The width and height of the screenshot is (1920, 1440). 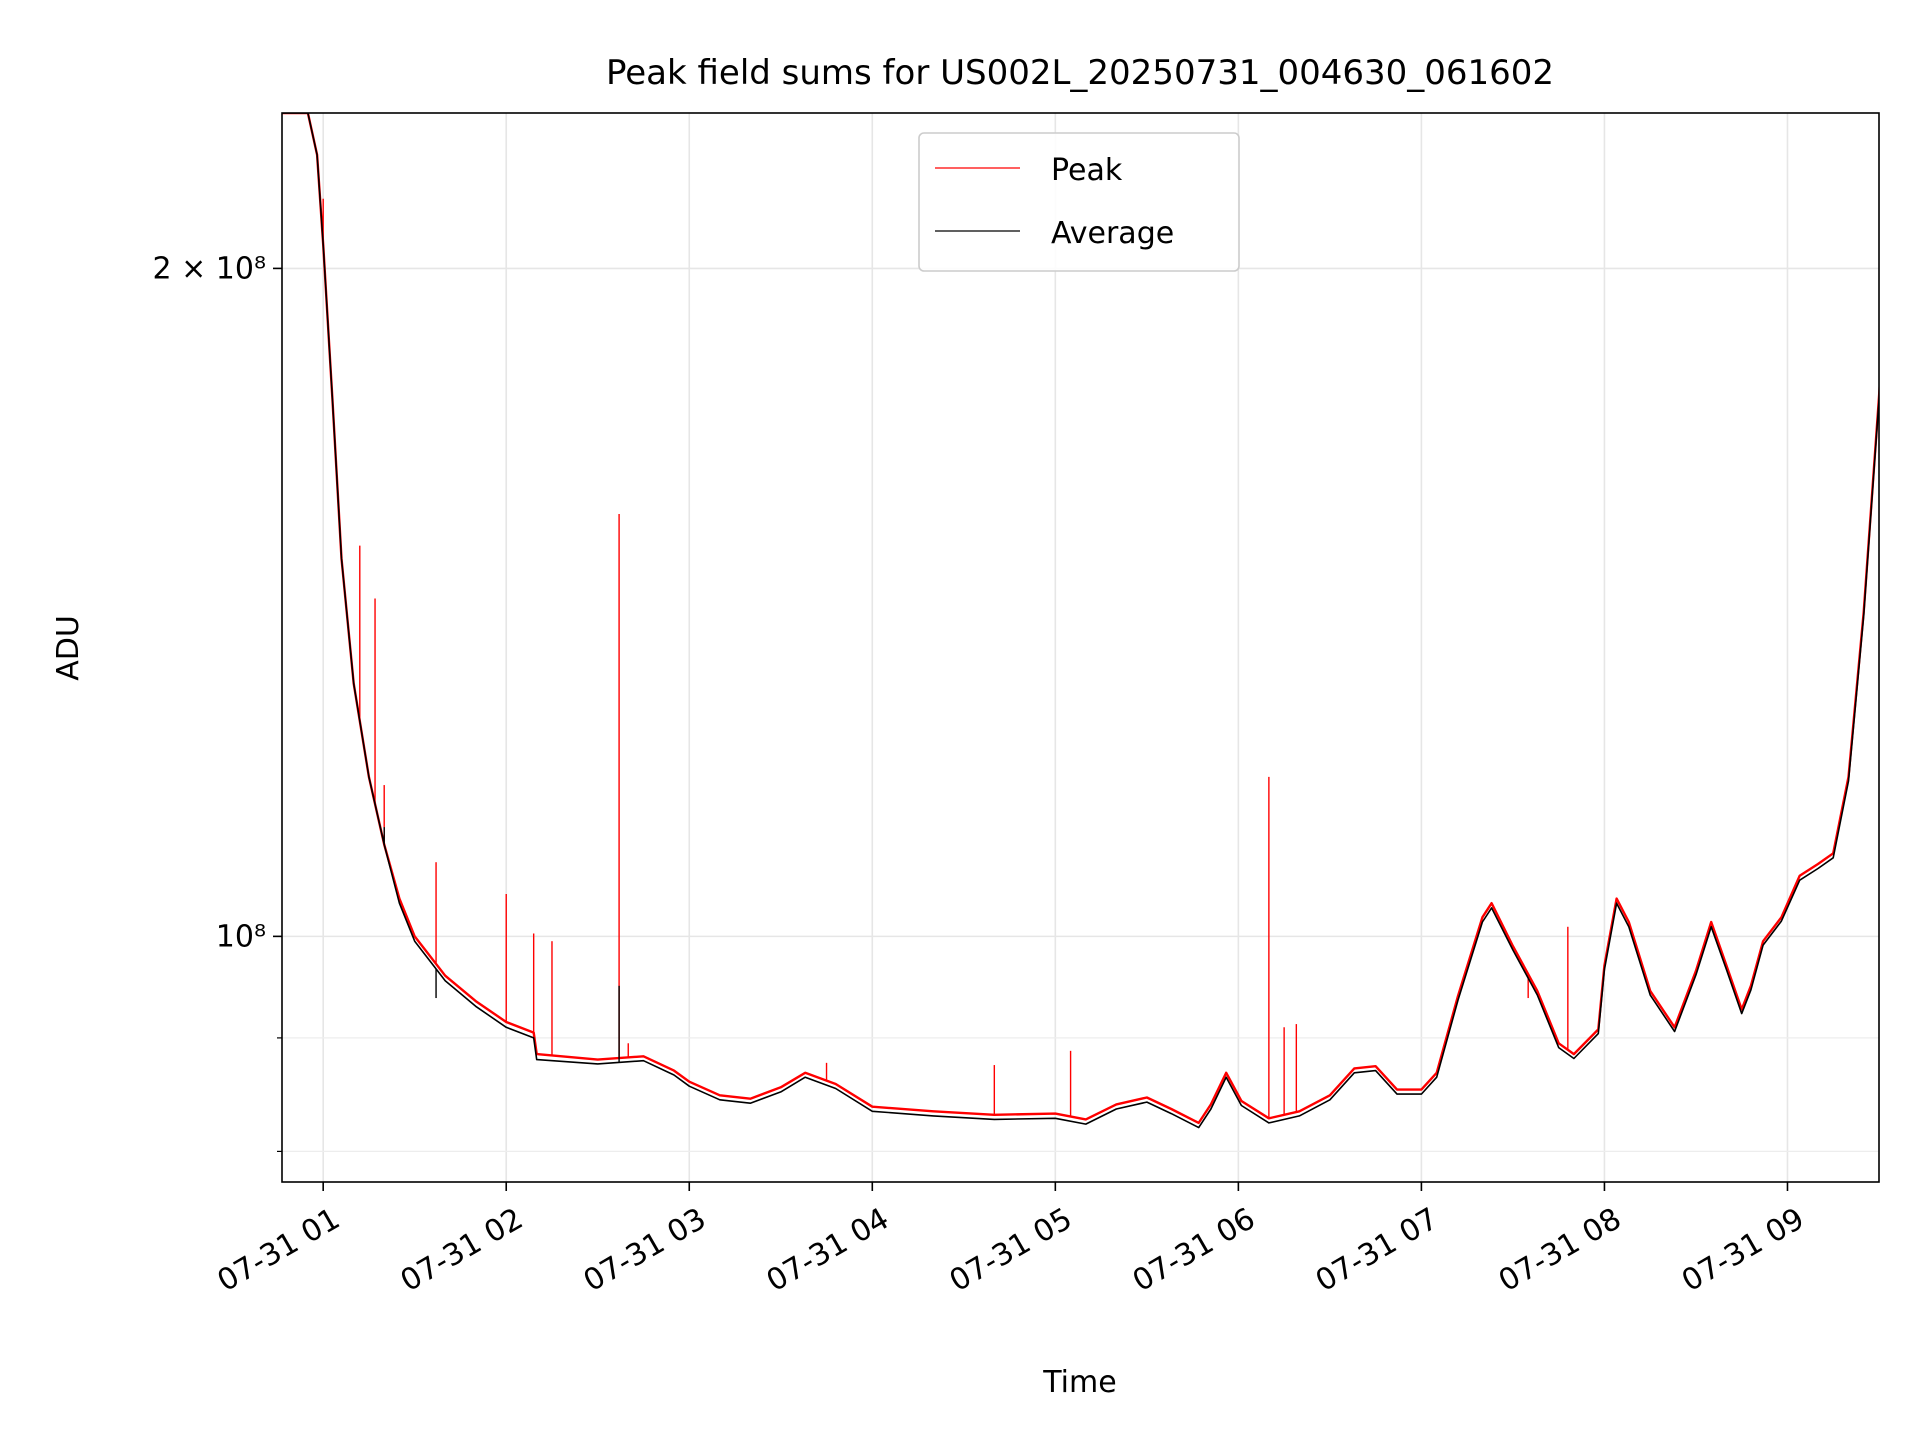 What do you see at coordinates (1079, 1382) in the screenshot?
I see `x-axis-label: Time` at bounding box center [1079, 1382].